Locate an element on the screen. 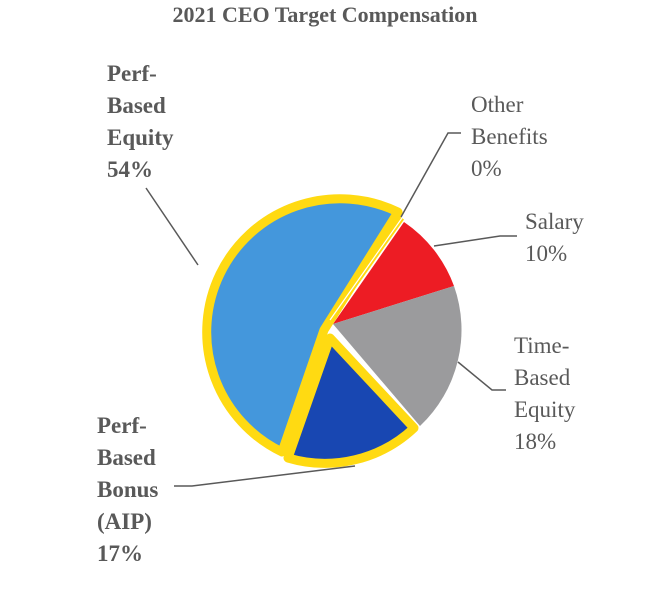 This screenshot has height=600, width=650. slice-perf-bonus is located at coordinates (351, 400).